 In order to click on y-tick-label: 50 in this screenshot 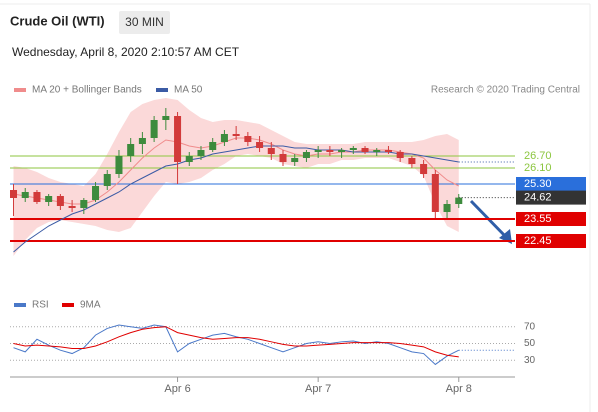, I will do `click(530, 343)`.